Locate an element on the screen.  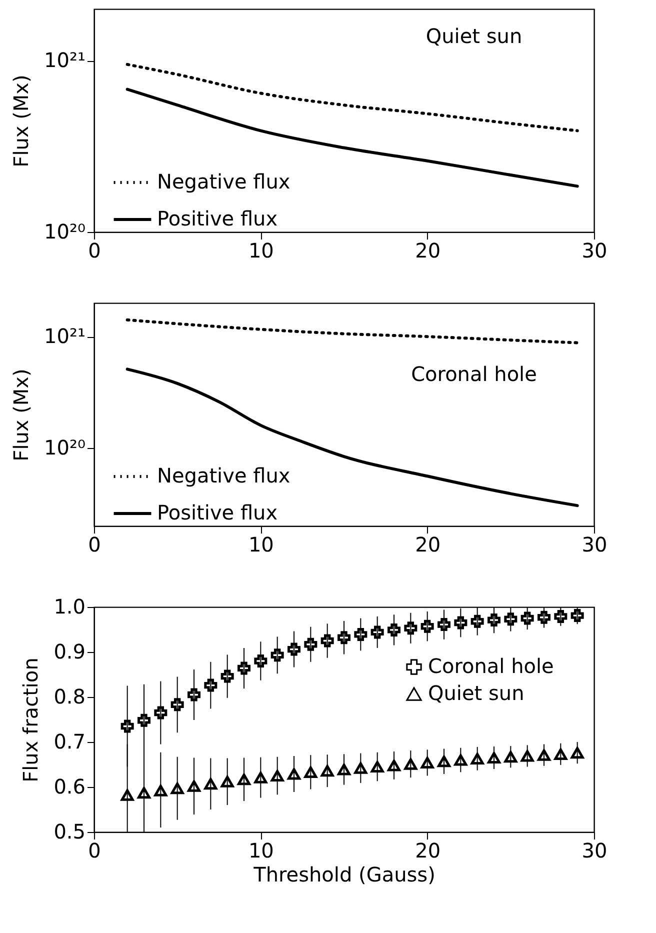
y-axis-title: Flux fraction is located at coordinates (30, 720).